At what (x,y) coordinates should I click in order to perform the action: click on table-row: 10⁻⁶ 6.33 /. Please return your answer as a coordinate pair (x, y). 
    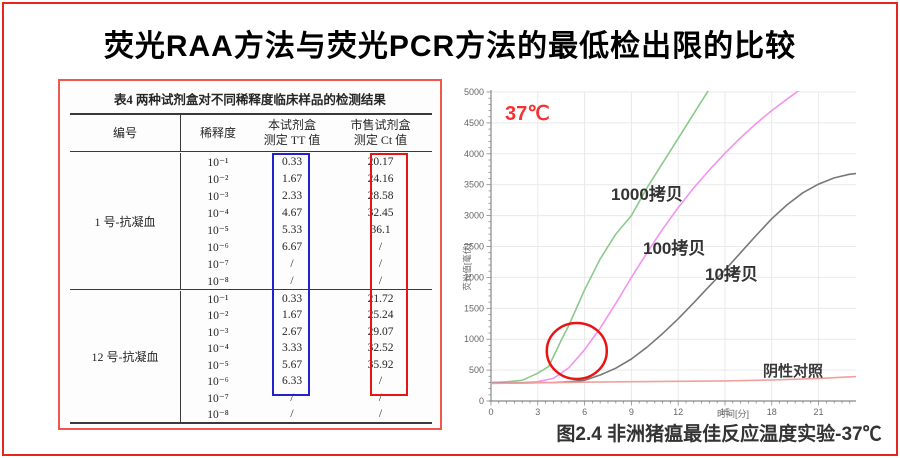
    Looking at the image, I should click on (306, 381).